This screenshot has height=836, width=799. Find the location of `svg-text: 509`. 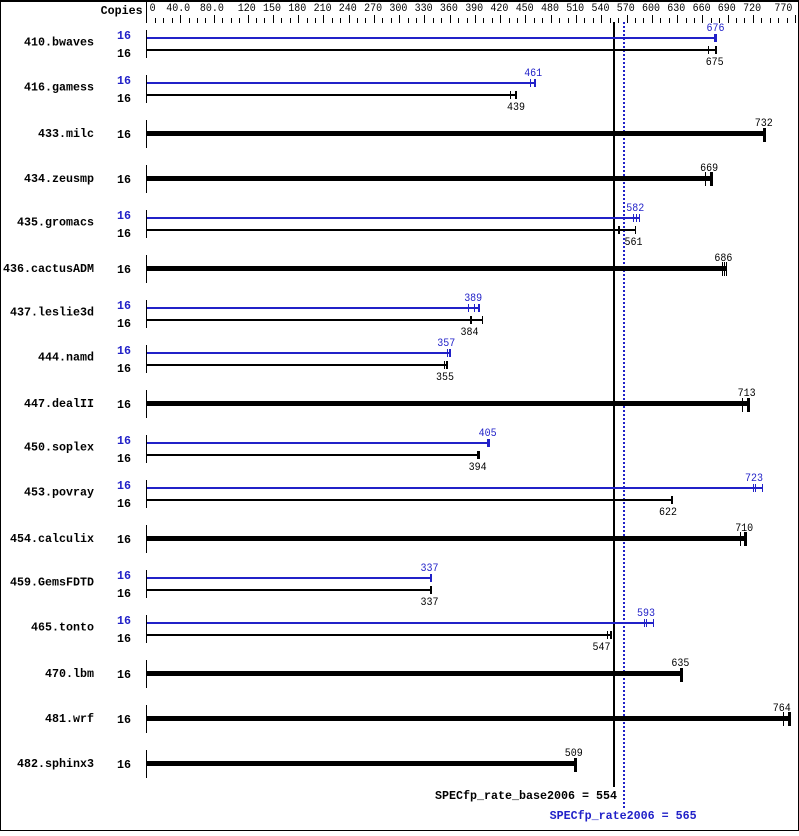

svg-text: 509 is located at coordinates (574, 754).